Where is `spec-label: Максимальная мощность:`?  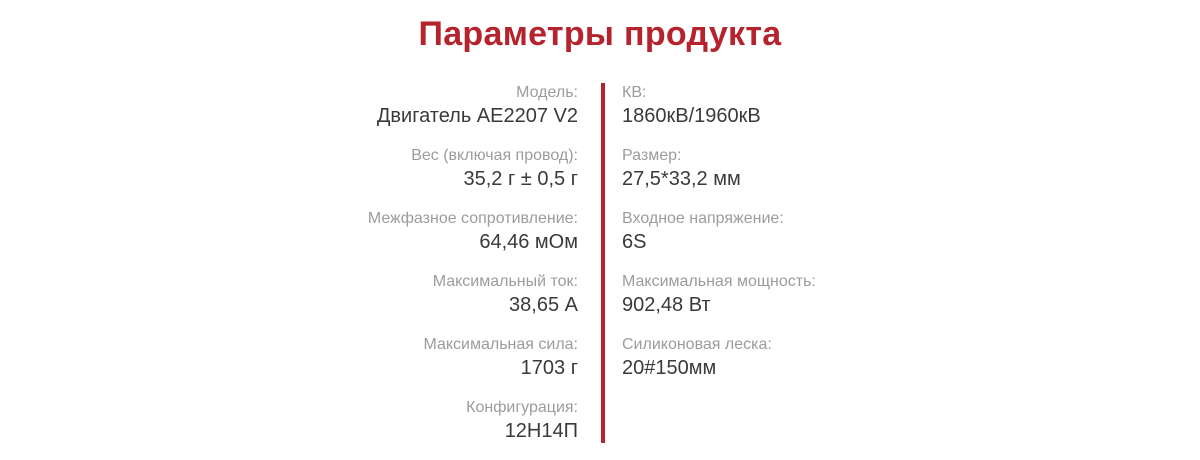 spec-label: Максимальная мощность: is located at coordinates (719, 281).